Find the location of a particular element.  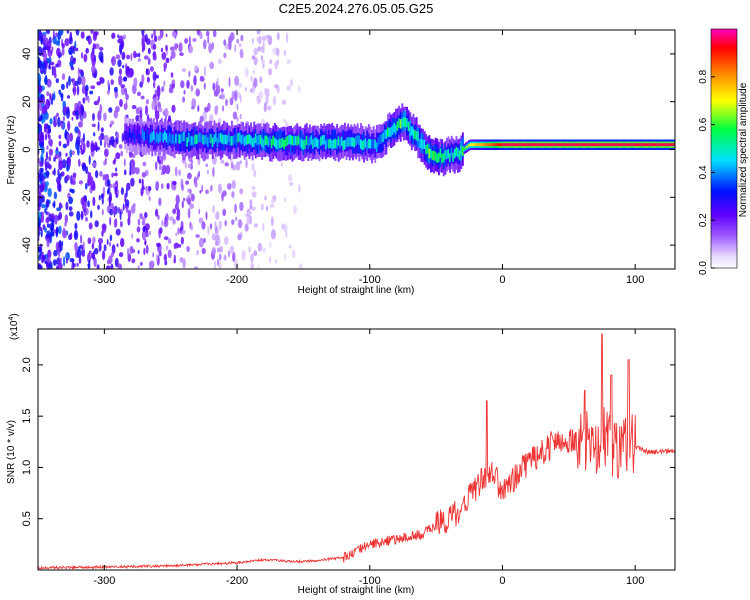

colorbar-label: Normalized spectral amplitude is located at coordinates (743, 149).